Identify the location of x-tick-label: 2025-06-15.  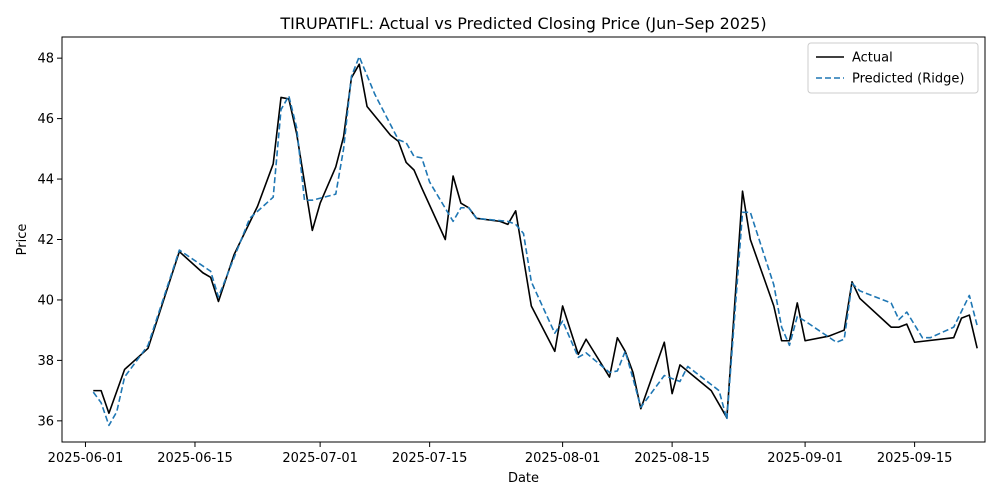
(195, 458).